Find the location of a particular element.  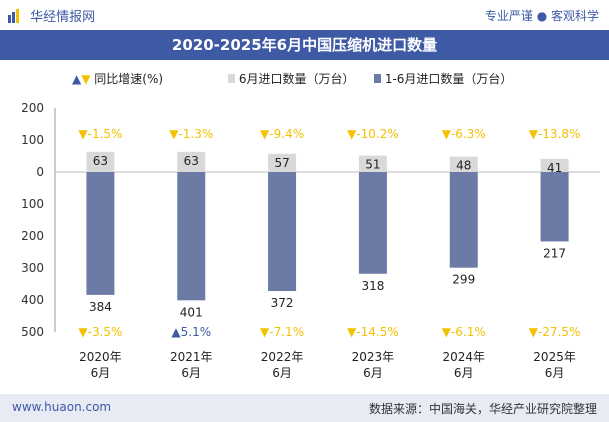

x-tick-label: 2020年 is located at coordinates (100, 357).